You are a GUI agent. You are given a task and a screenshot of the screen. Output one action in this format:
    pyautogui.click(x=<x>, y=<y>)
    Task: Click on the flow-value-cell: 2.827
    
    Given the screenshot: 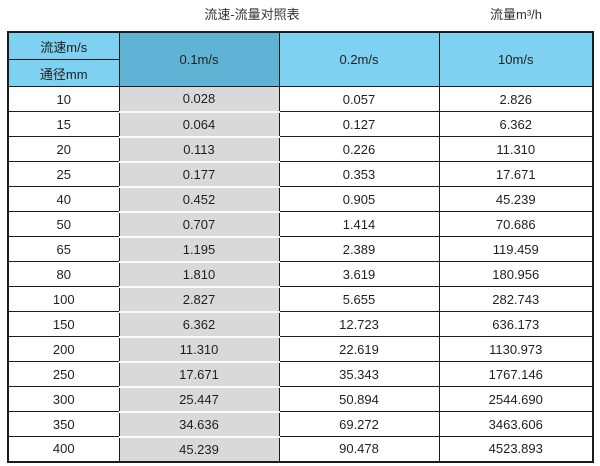 What is the action you would take?
    pyautogui.click(x=199, y=299)
    